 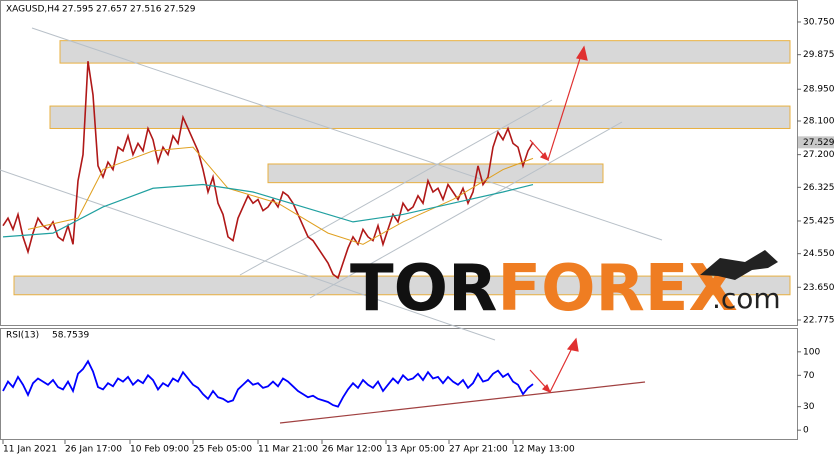 I want to click on y-tick-label: 28.950, so click(x=819, y=90).